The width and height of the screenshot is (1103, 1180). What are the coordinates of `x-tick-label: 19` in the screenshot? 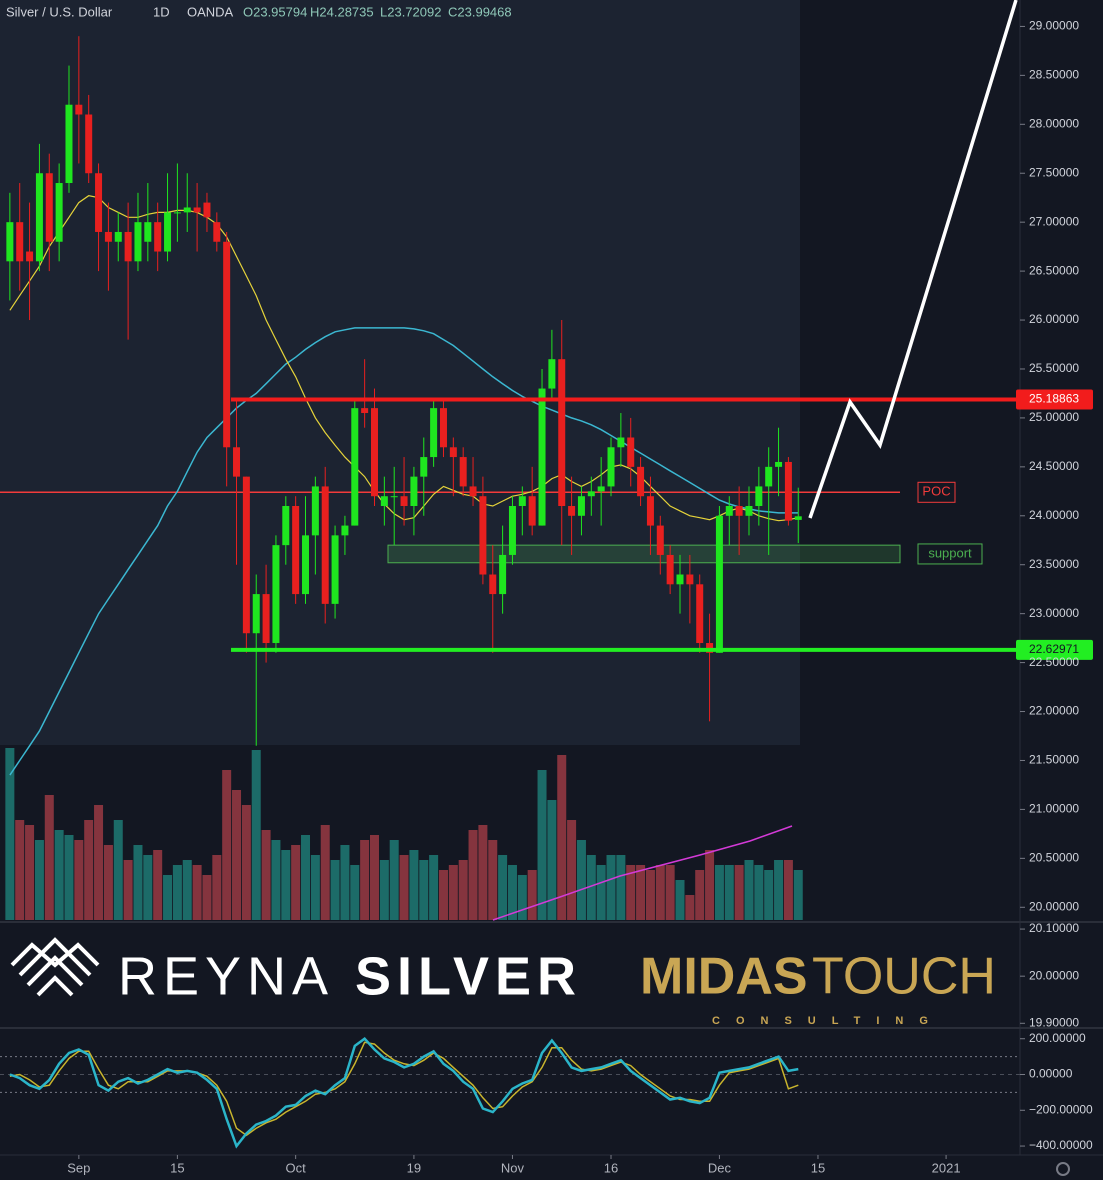 It's located at (414, 1167).